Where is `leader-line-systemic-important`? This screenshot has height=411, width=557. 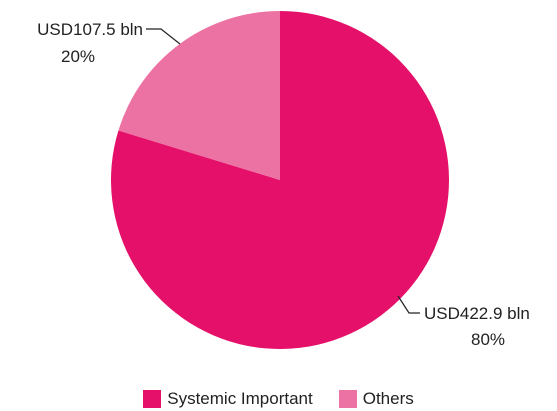 leader-line-systemic-important is located at coordinates (408, 304).